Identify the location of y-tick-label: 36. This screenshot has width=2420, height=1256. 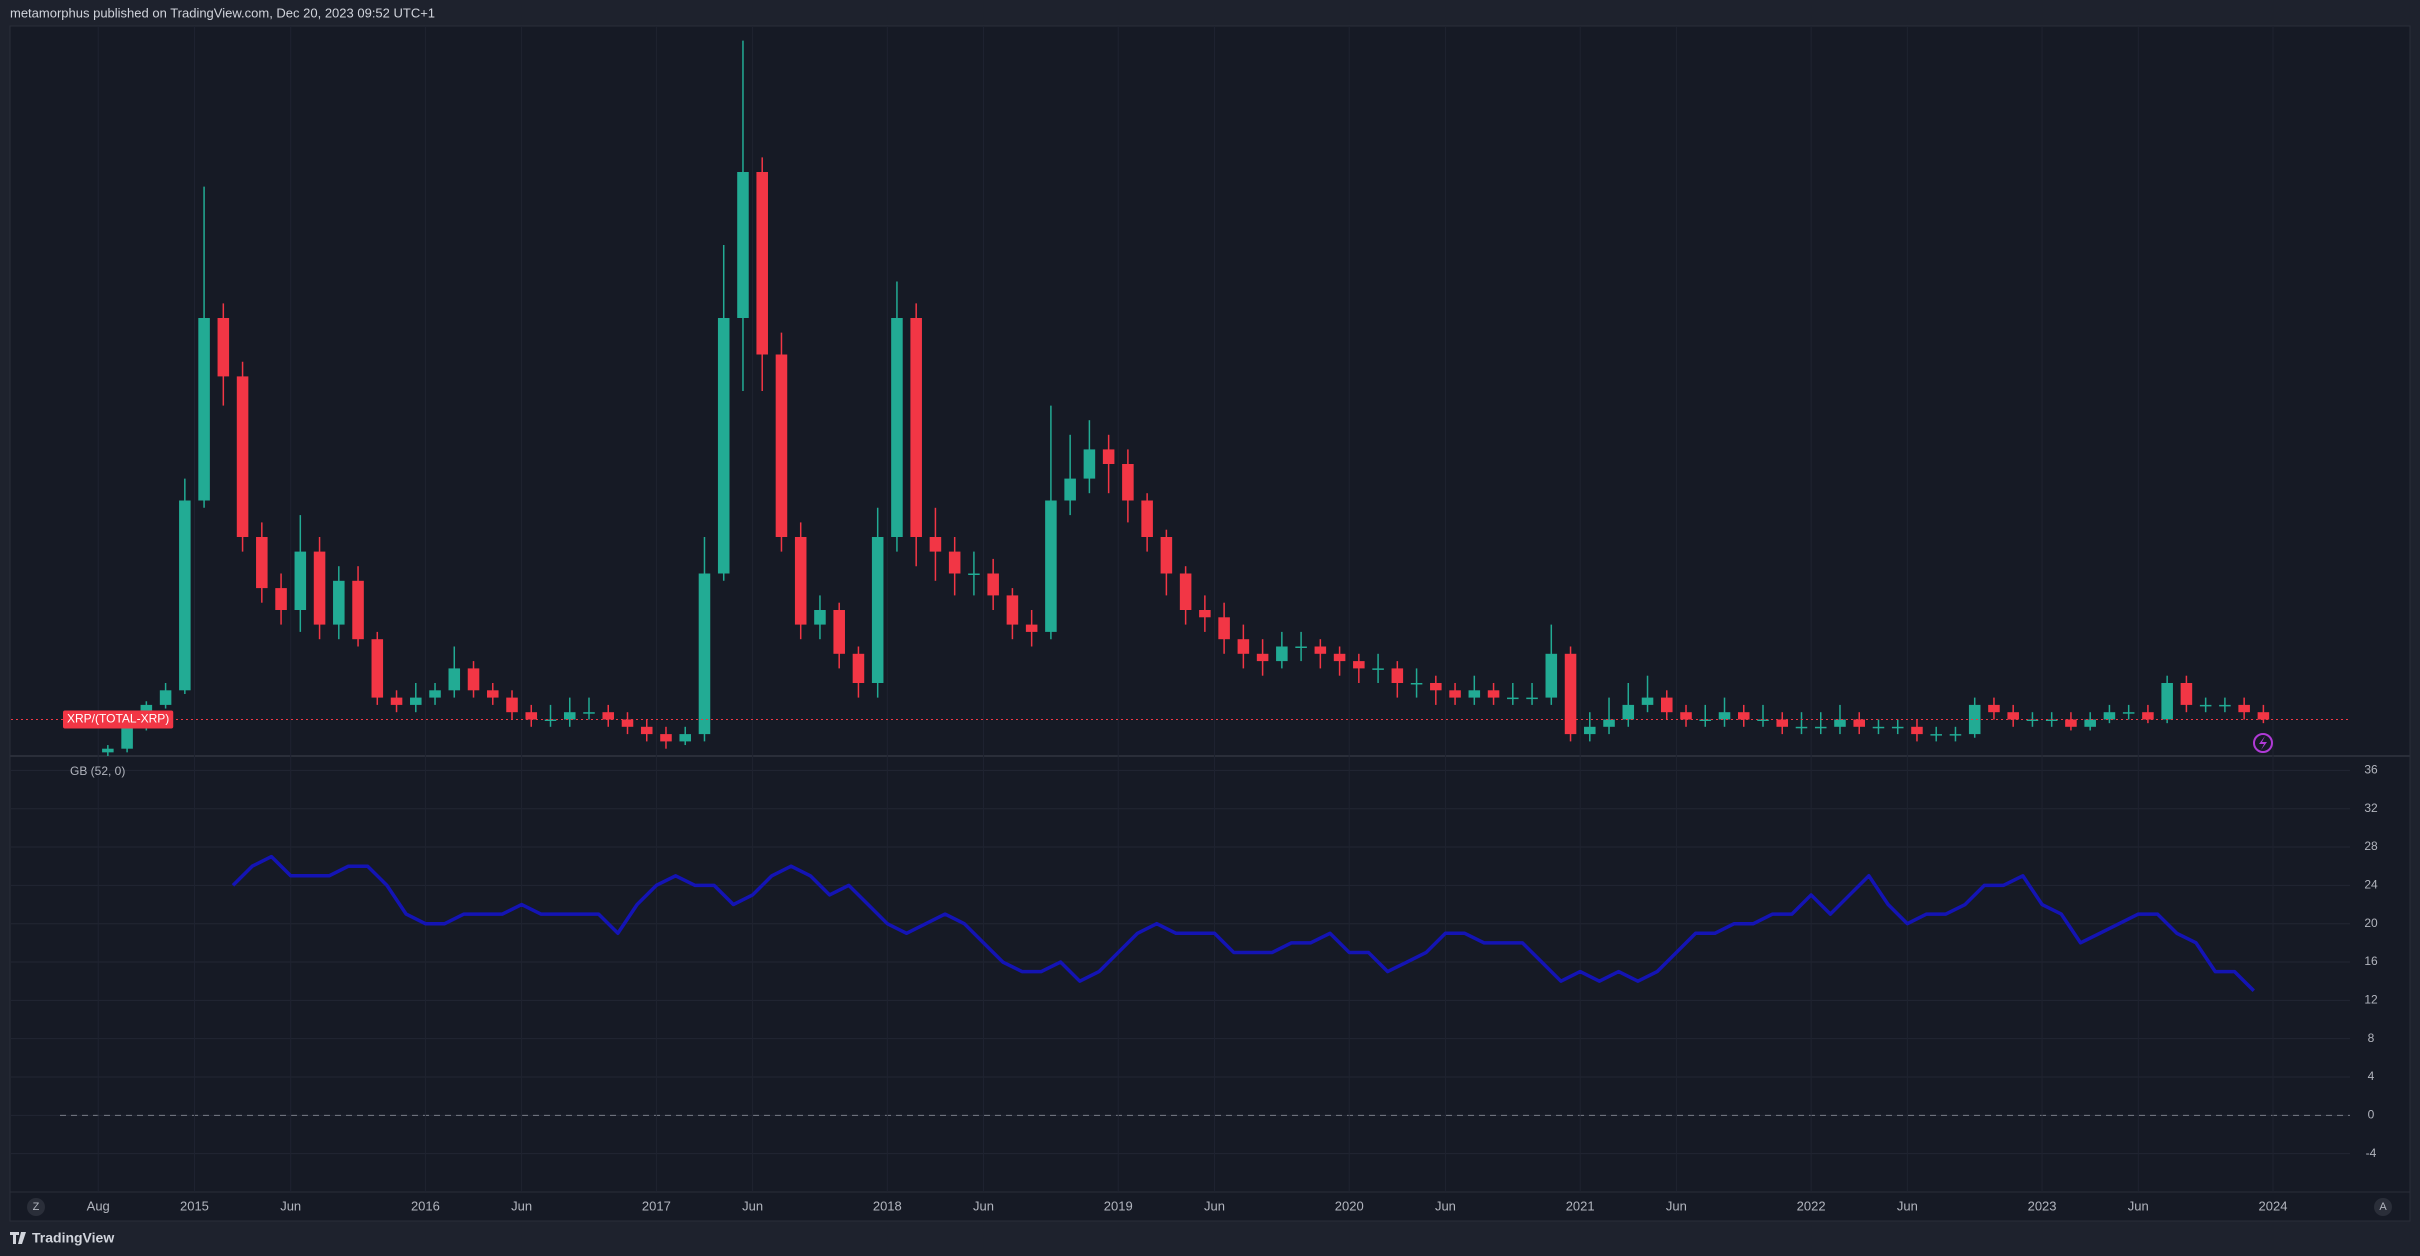
(2371, 770).